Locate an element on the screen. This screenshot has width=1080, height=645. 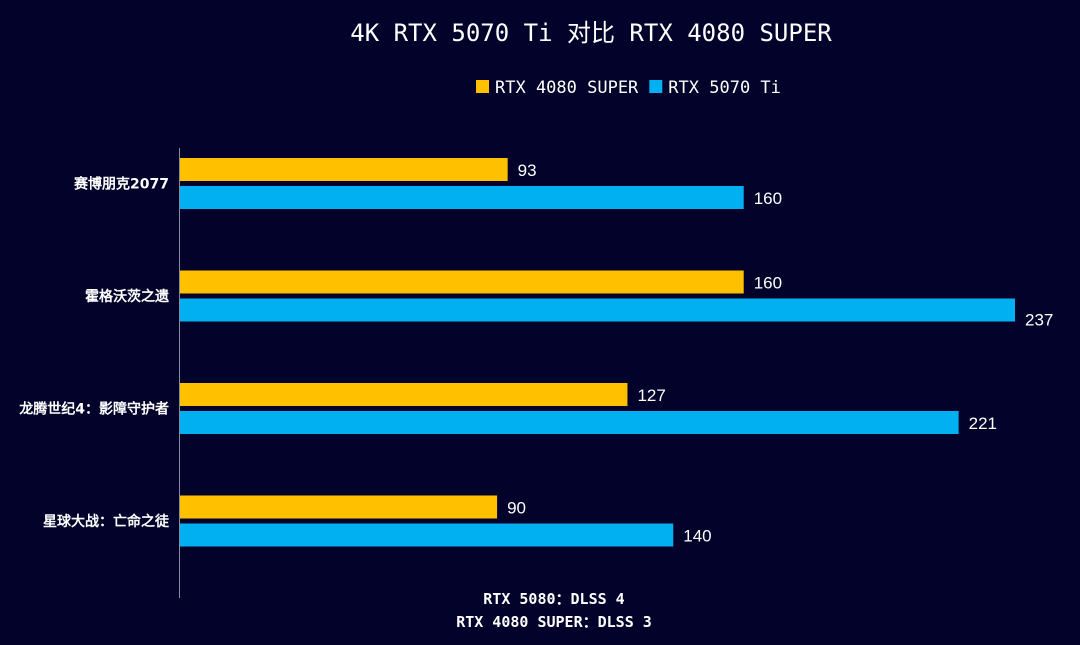
footnote-2: RTX 4080 SUPER：DLSS 3 is located at coordinates (554, 622).